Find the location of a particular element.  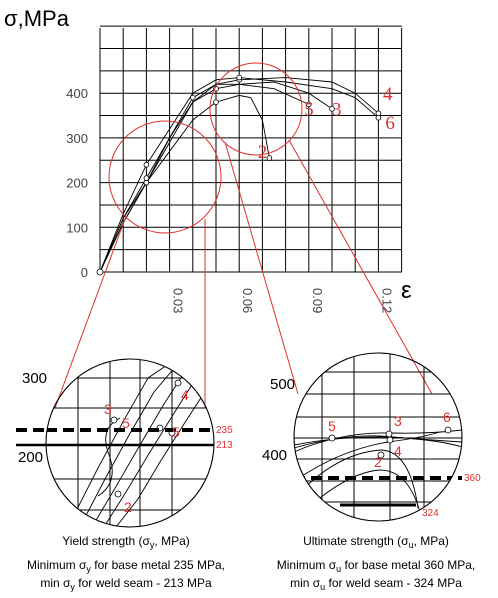

yield-caption: Yield strength (σy, MPa) is located at coordinates (126, 542).